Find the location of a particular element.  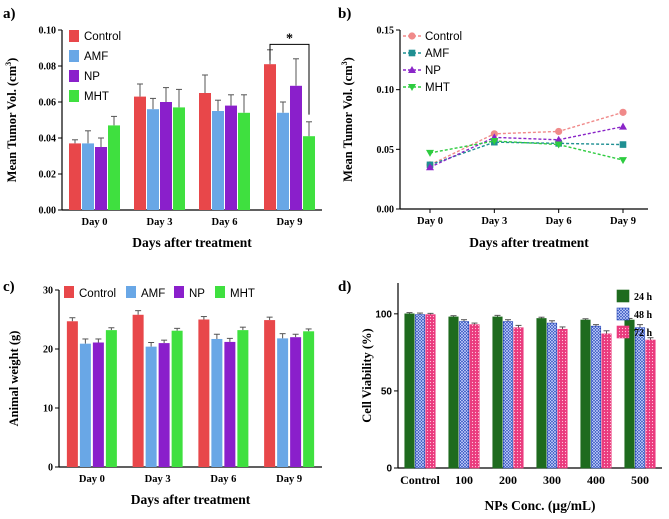

y-tick-label: 0.10 is located at coordinates (386, 90).